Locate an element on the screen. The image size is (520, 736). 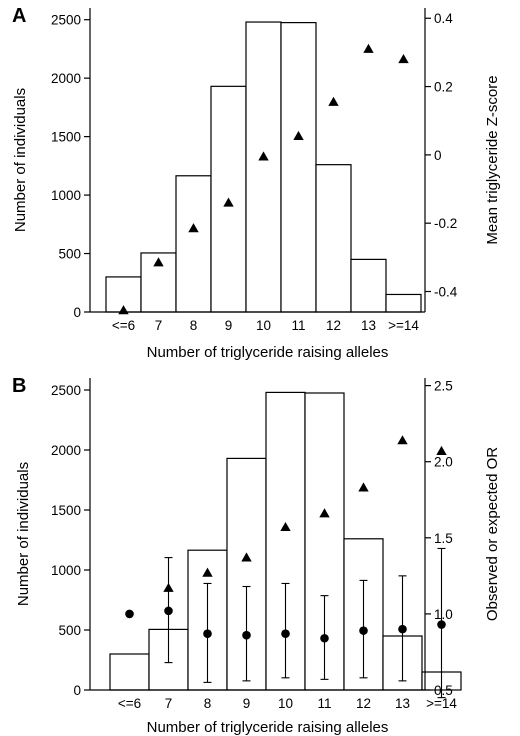
y2-tick-label: 0.4 is located at coordinates (443, 18).